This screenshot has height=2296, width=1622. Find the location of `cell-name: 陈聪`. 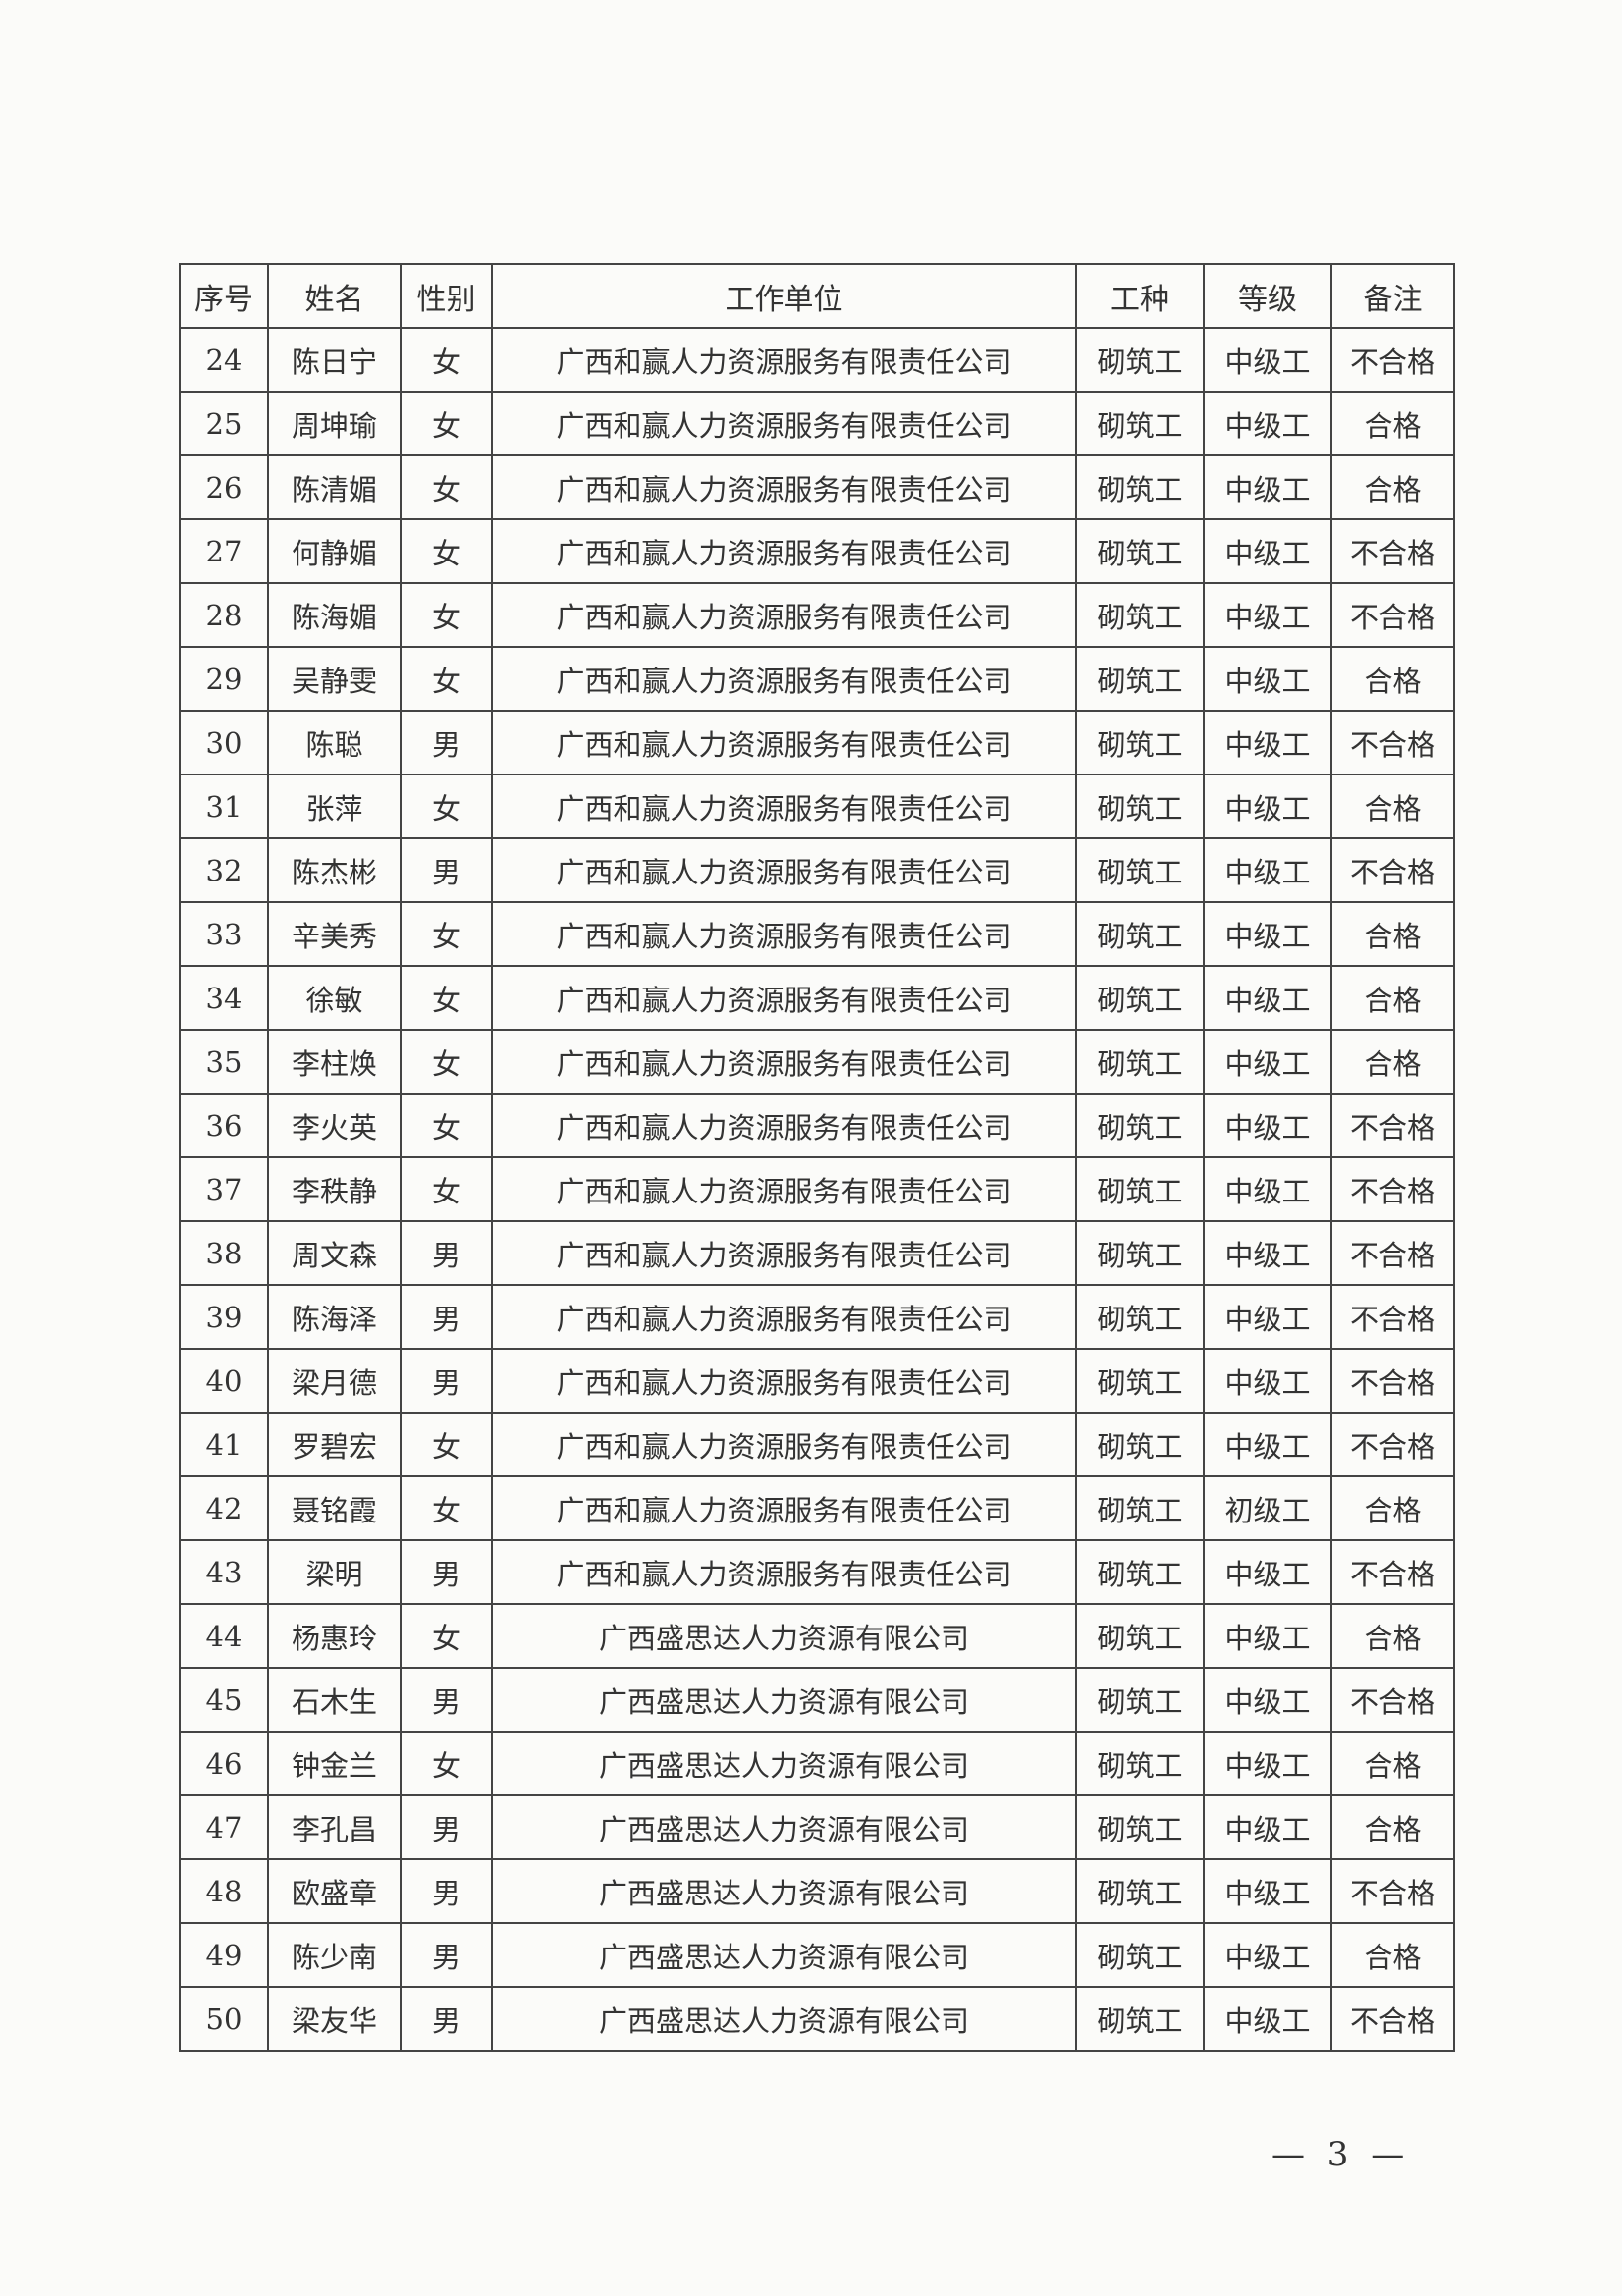

cell-name: 陈聪 is located at coordinates (334, 742).